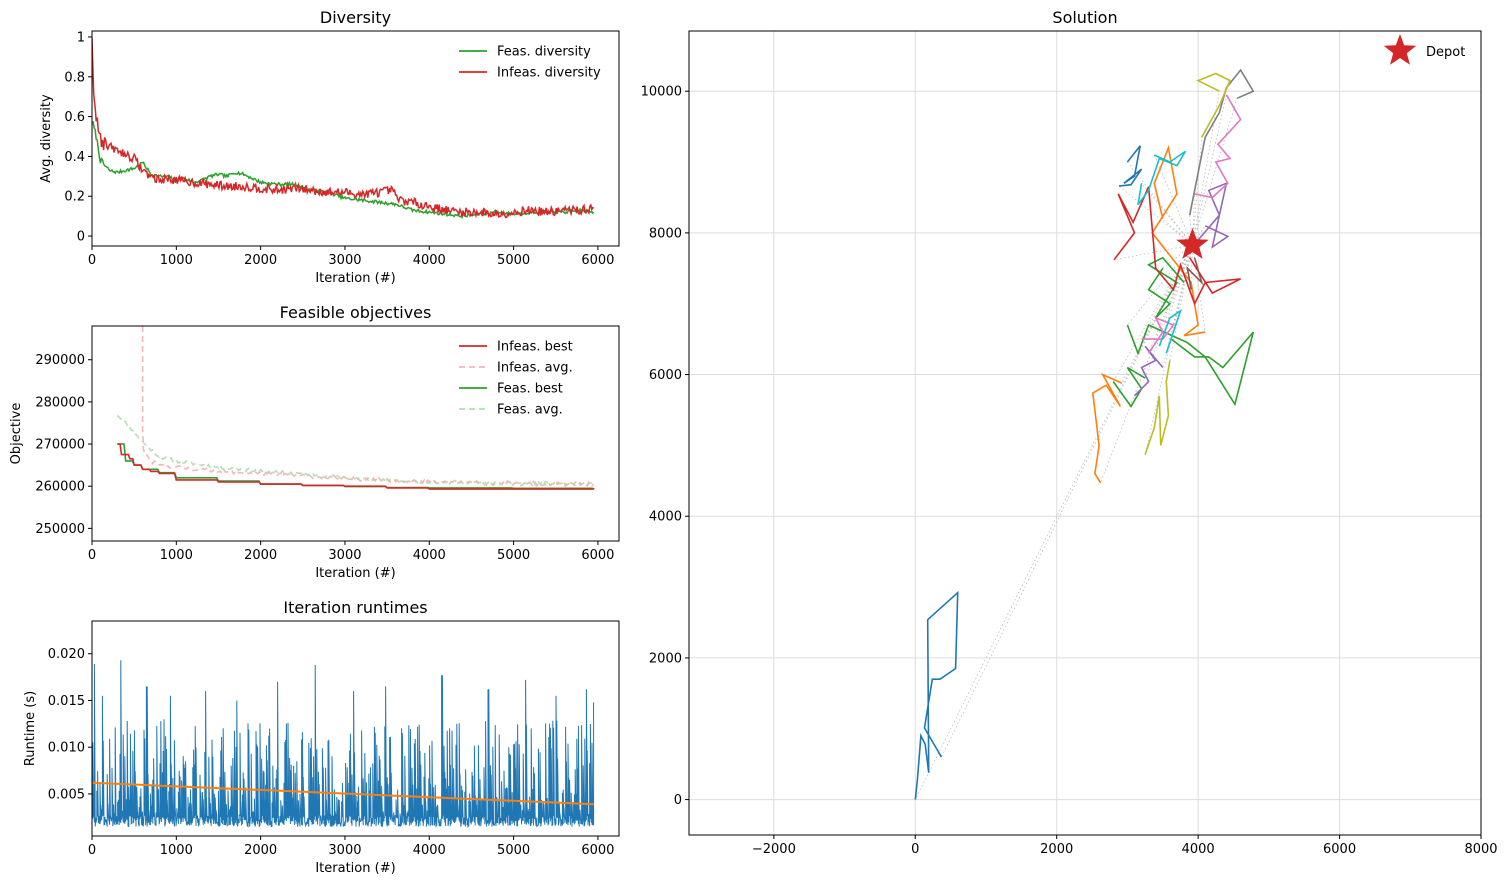 This screenshot has height=889, width=1507. I want to click on legend-label: Feas. diversity, so click(544, 52).